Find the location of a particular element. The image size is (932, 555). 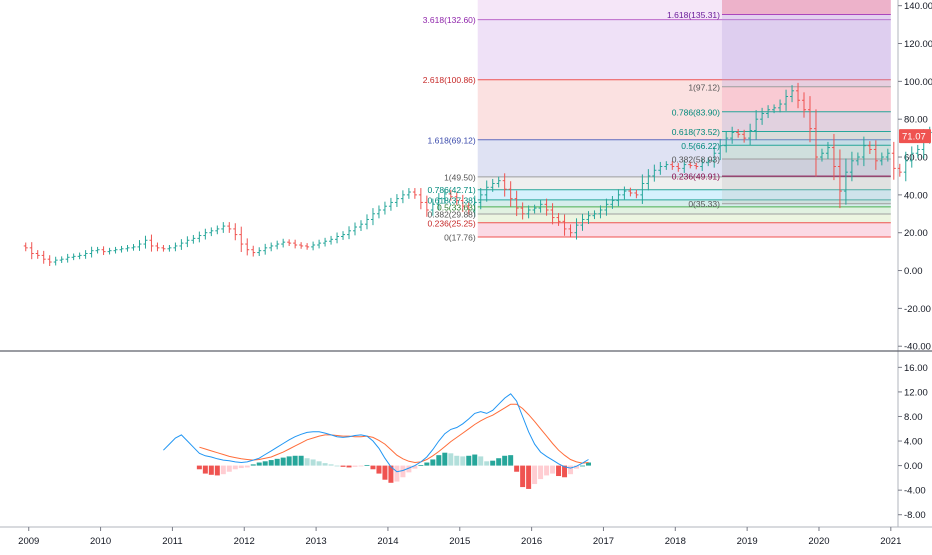

price-tick-label: 80.00 is located at coordinates (916, 120).